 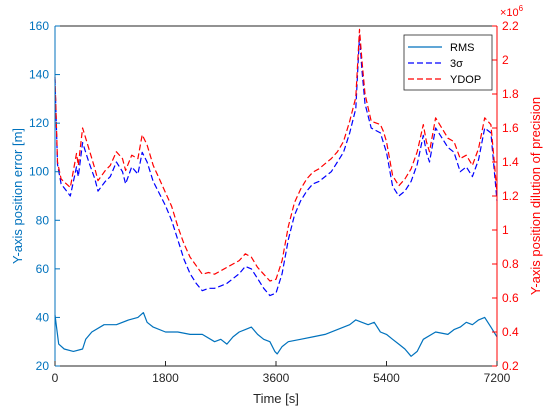 What do you see at coordinates (505, 60) in the screenshot?
I see `y-right-tick-label: 2` at bounding box center [505, 60].